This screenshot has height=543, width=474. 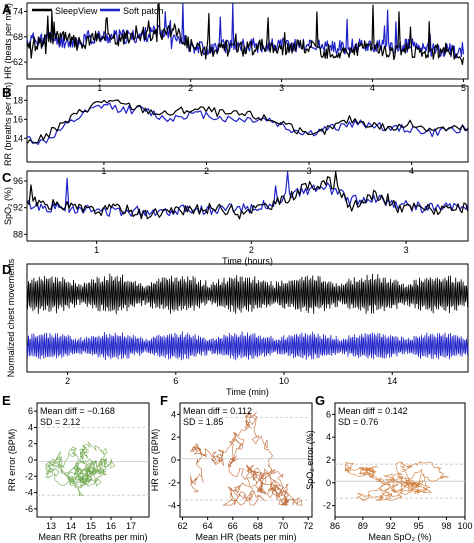 I want to click on x-tick-label: 70, so click(x=283, y=526).